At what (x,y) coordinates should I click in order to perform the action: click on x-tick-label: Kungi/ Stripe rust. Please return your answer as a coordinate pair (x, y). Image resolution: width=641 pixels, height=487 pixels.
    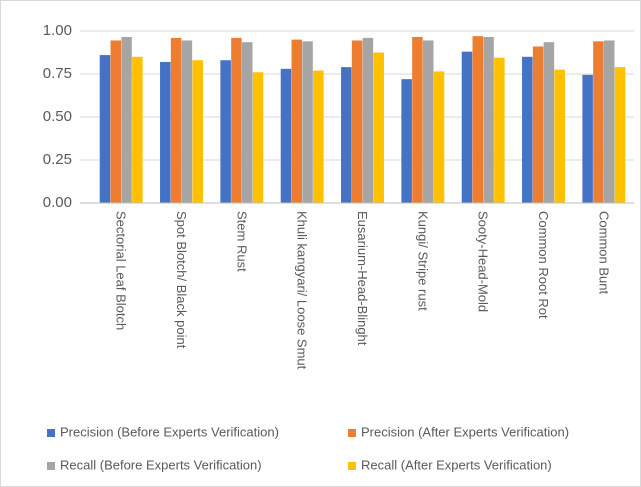
    Looking at the image, I should click on (422, 261).